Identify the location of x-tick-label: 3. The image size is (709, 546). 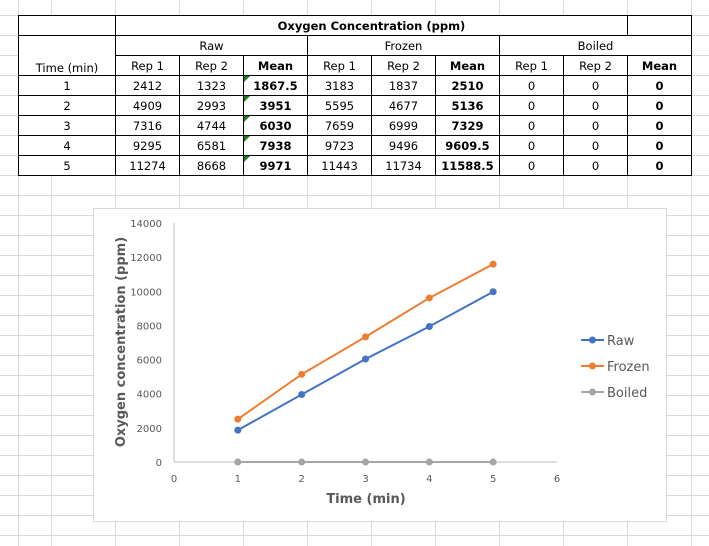
(365, 479).